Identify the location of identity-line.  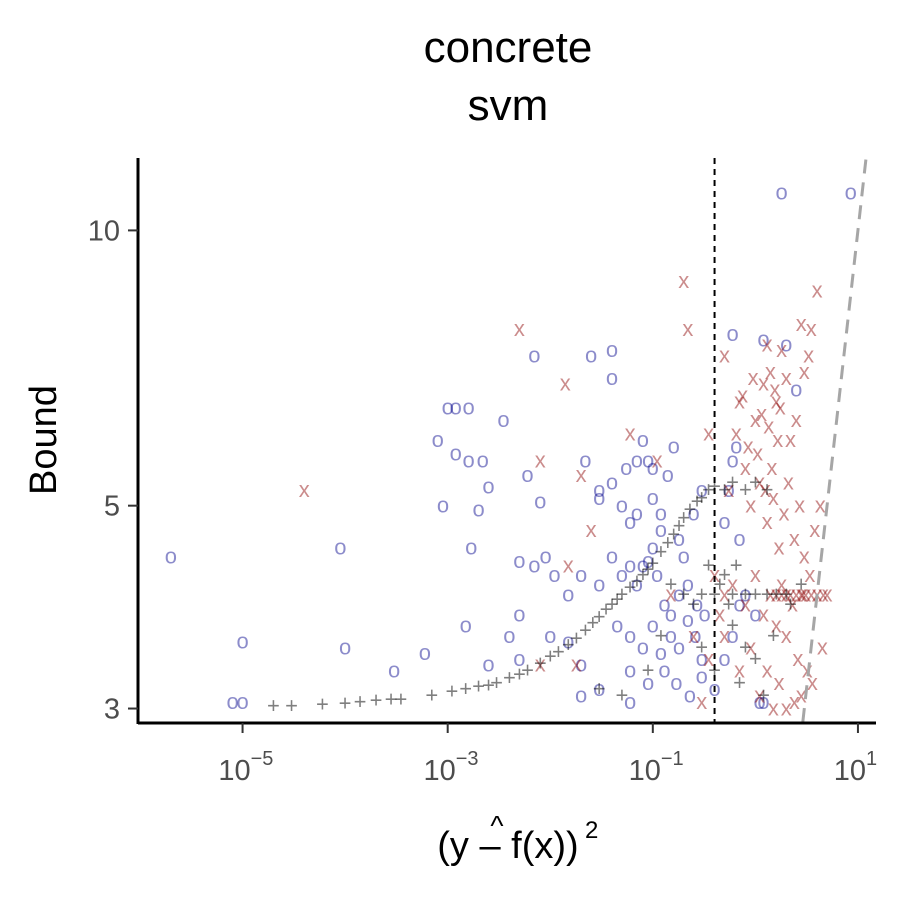
(834, 440).